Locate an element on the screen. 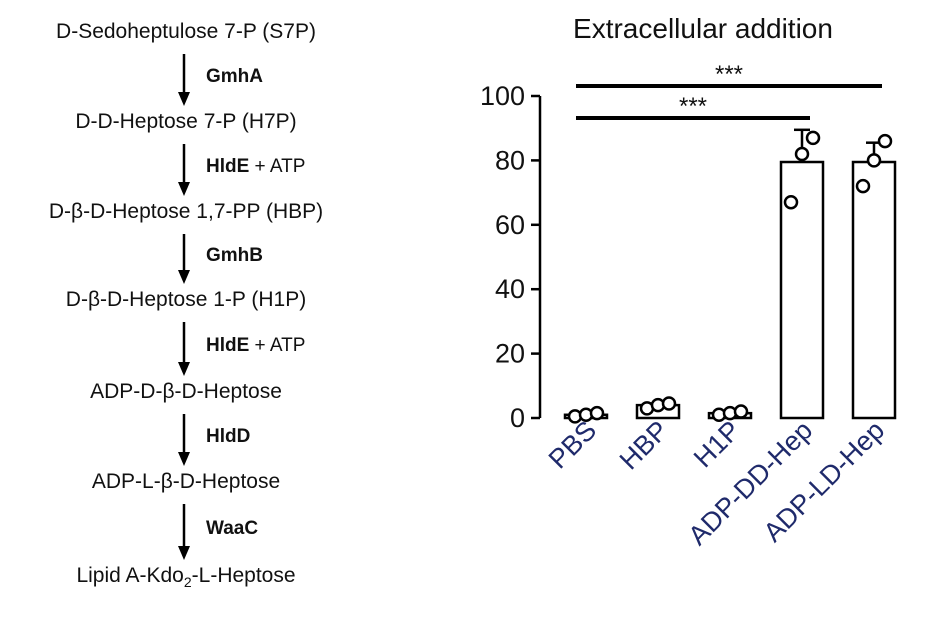  enzyme-name: WaaC is located at coordinates (232, 528).